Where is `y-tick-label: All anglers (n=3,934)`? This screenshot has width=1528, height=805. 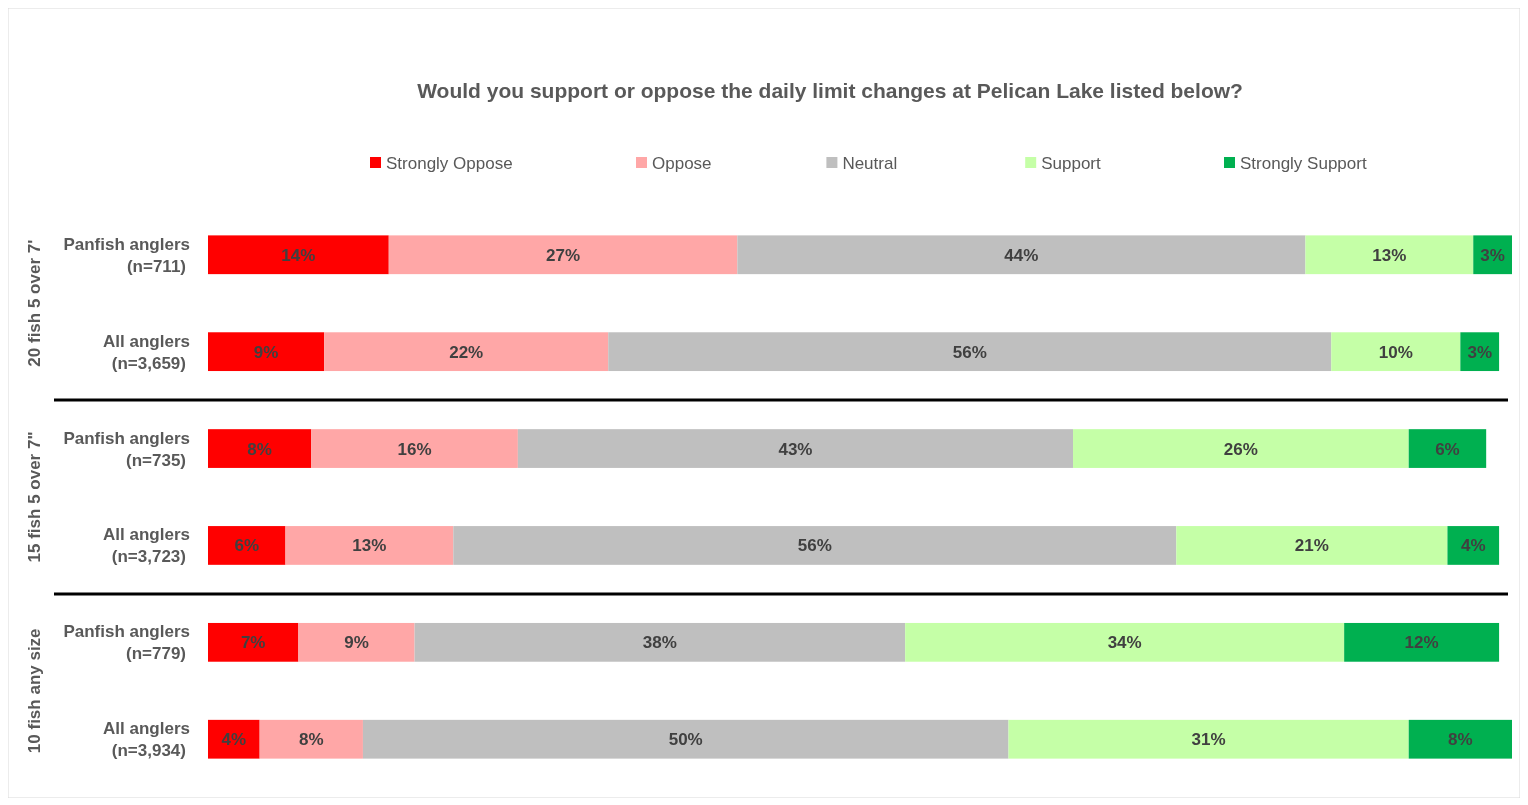 y-tick-label: All anglers (n=3,934) is located at coordinates (146, 740).